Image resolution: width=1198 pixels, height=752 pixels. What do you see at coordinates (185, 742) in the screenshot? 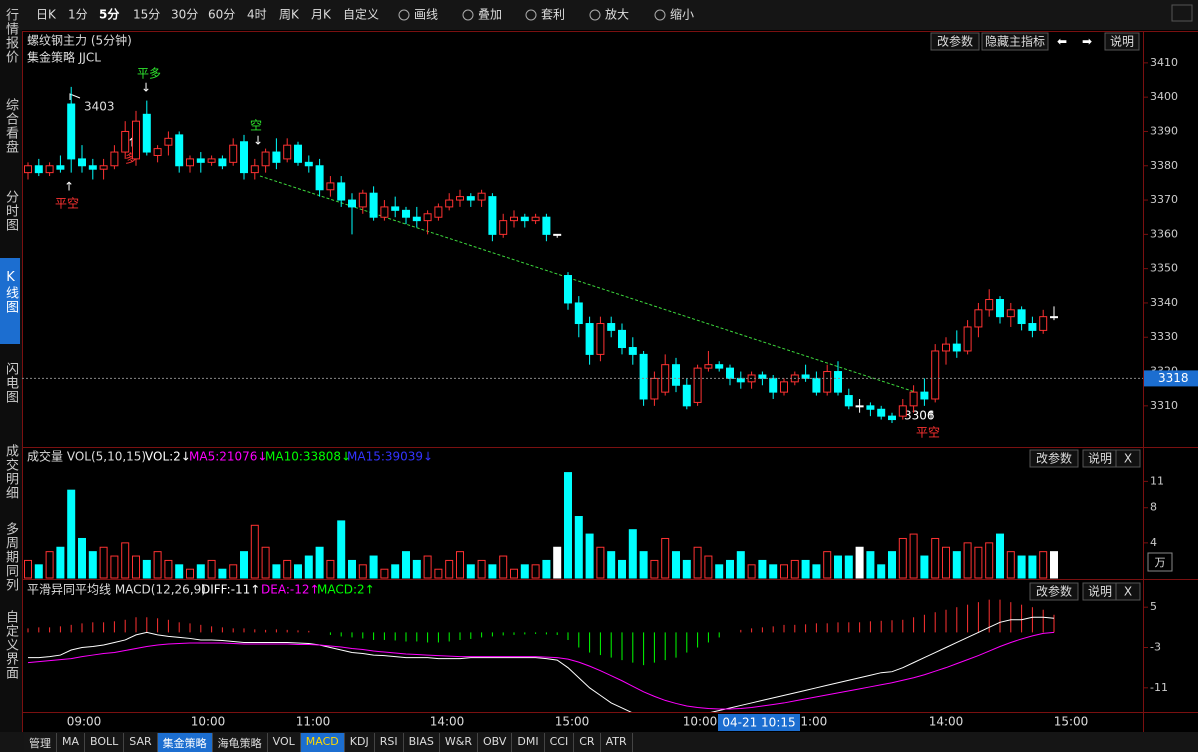
I see `indicator-tab: 集金策略` at bounding box center [185, 742].